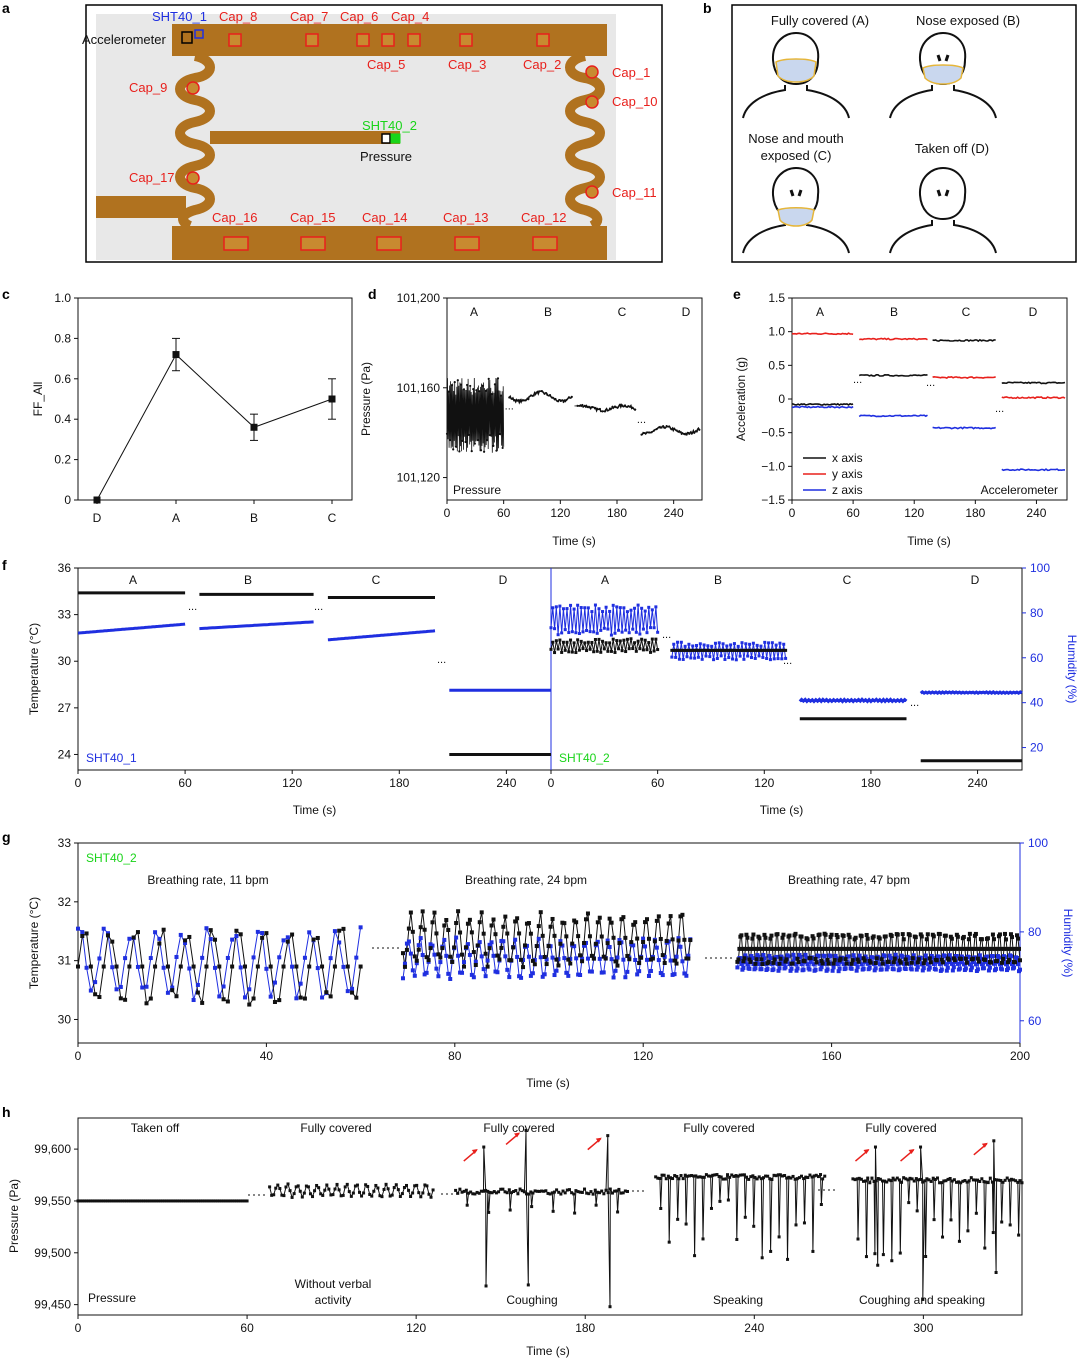 The height and width of the screenshot is (1358, 1080). I want to click on chart-h-bottom-label: Speaking, so click(738, 1300).